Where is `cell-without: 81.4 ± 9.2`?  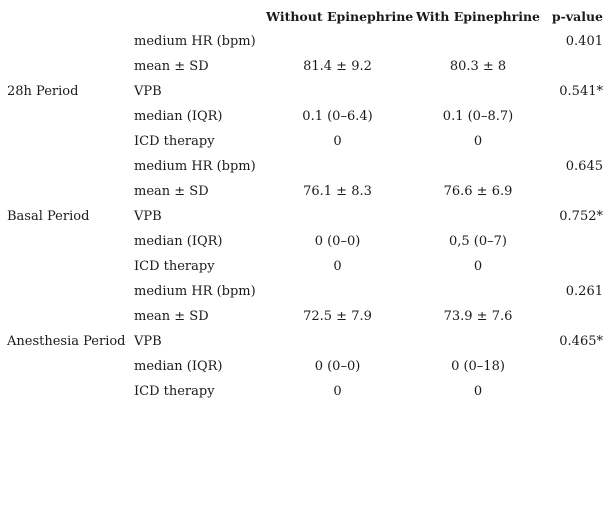 cell-without: 81.4 ± 9.2 is located at coordinates (337, 66).